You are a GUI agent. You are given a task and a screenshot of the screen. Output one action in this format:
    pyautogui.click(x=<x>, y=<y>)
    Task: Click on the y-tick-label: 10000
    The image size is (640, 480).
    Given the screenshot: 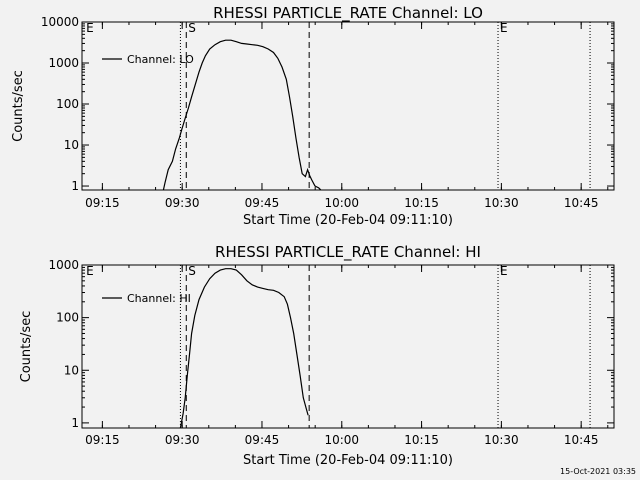 What is the action you would take?
    pyautogui.click(x=60, y=22)
    